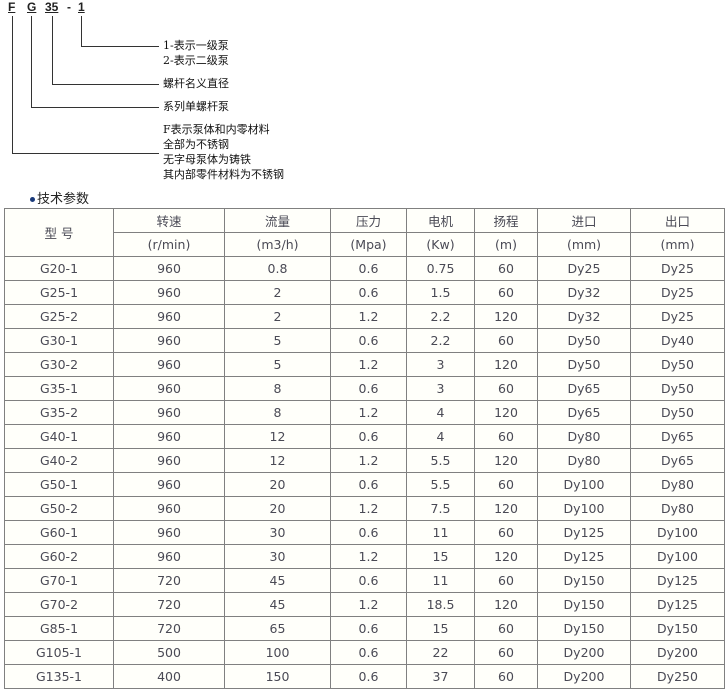  I want to click on header-cell: (m), so click(506, 244).